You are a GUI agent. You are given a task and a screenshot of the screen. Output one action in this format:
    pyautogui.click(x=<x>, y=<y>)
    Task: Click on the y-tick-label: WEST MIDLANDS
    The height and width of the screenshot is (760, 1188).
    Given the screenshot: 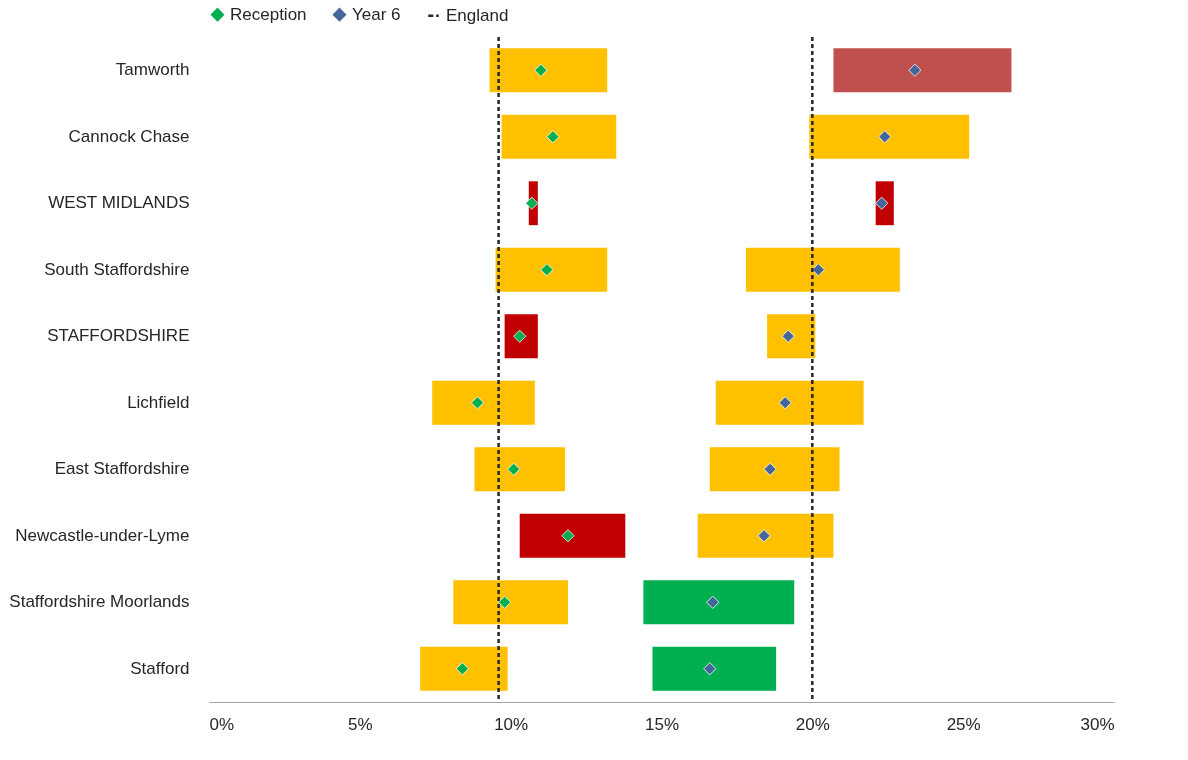 What is the action you would take?
    pyautogui.click(x=119, y=203)
    